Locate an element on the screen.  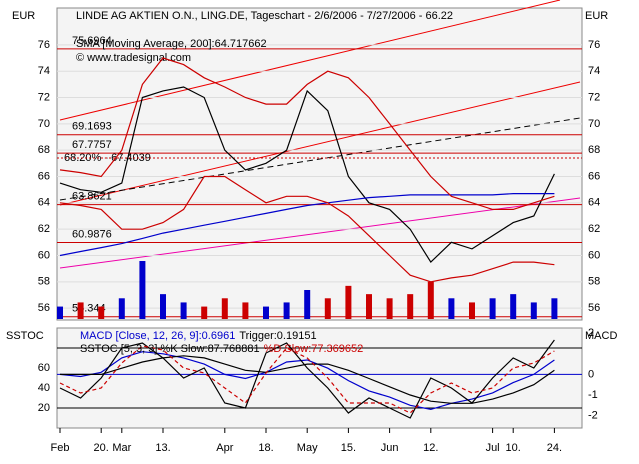
y-tick-label: 70 is located at coordinates (44, 124).